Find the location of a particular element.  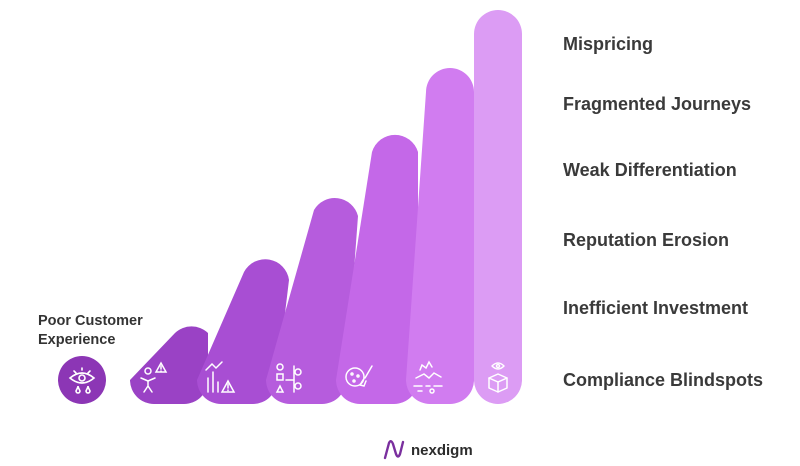

step-1-label: Poor Customer Experience is located at coordinates (90, 331).